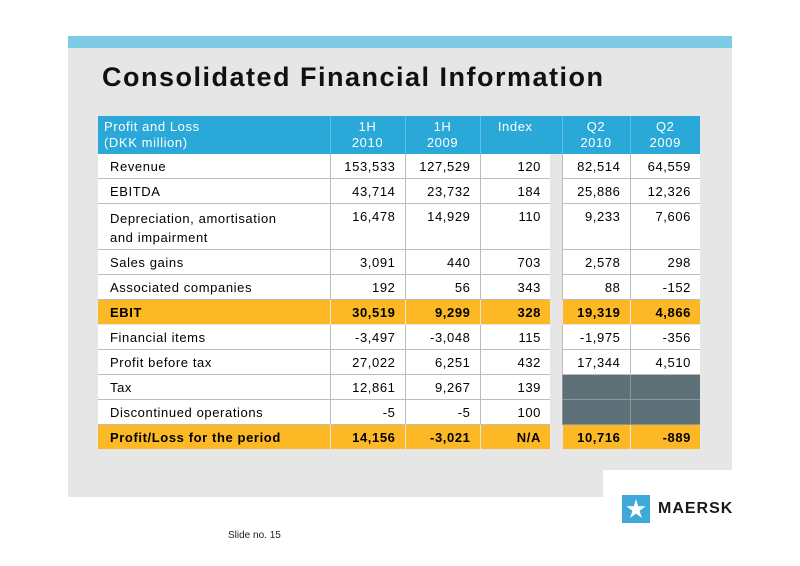  Describe the element at coordinates (595, 166) in the screenshot. I see `cell-value: 82,514` at that location.